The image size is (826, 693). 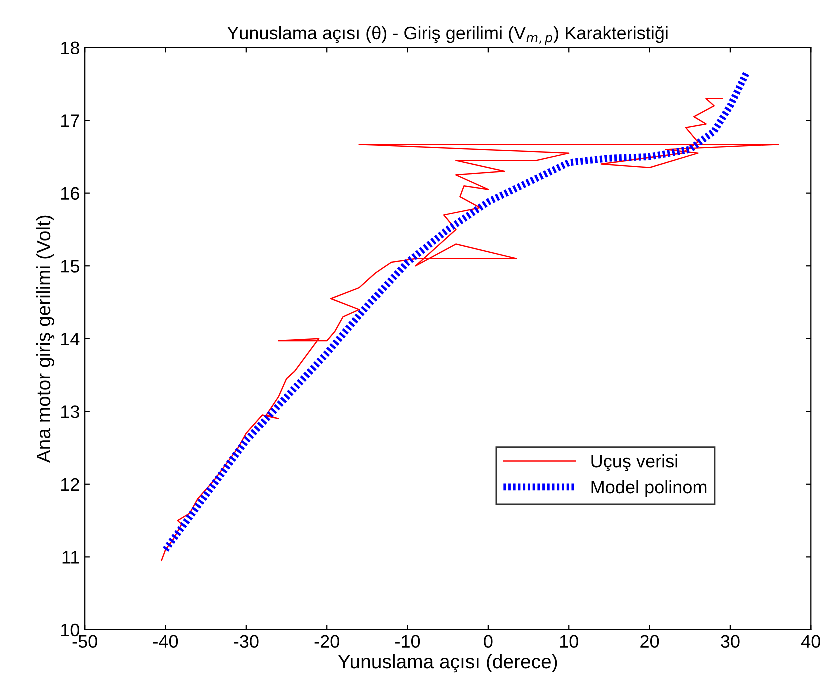 I want to click on legend-label: Uçuş verisi, so click(x=635, y=463).